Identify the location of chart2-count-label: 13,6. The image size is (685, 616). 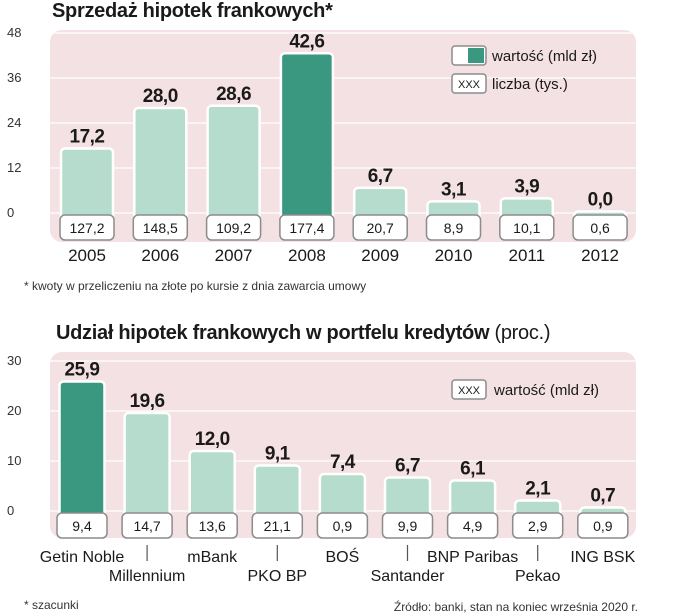
(212, 526).